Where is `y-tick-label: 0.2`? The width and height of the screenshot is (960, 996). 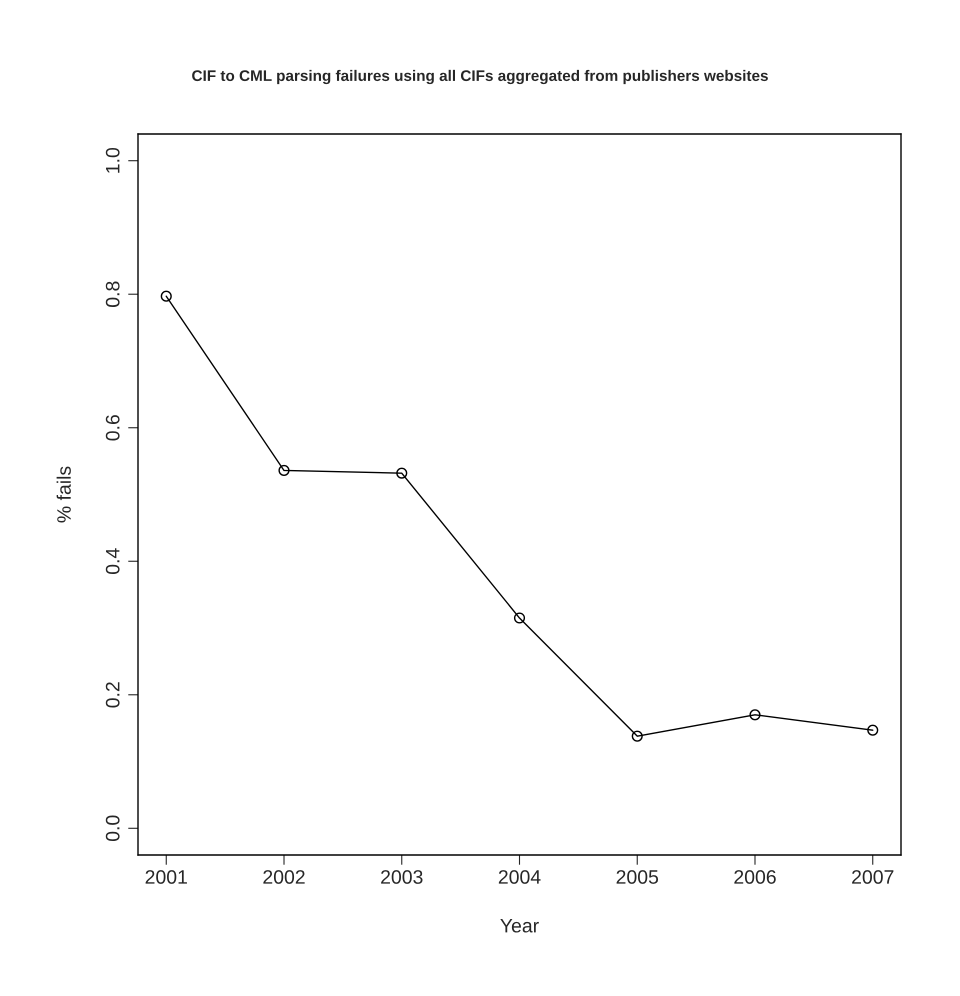 y-tick-label: 0.2 is located at coordinates (113, 695).